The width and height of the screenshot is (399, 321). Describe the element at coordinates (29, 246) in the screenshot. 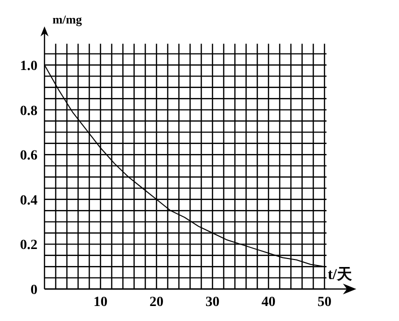

I see `y-tick-label: 0.2` at that location.